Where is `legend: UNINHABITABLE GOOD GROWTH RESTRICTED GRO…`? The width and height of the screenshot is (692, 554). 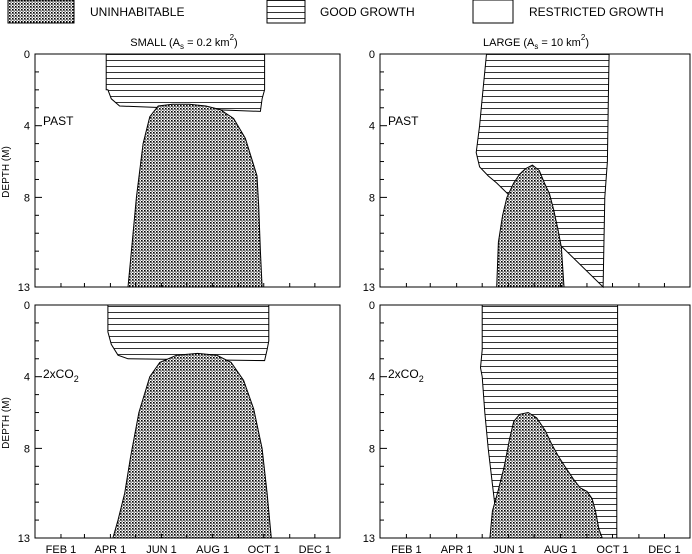 legend: UNINHABITABLE GOOD GROWTH RESTRICTED GRO… is located at coordinates (335, 12).